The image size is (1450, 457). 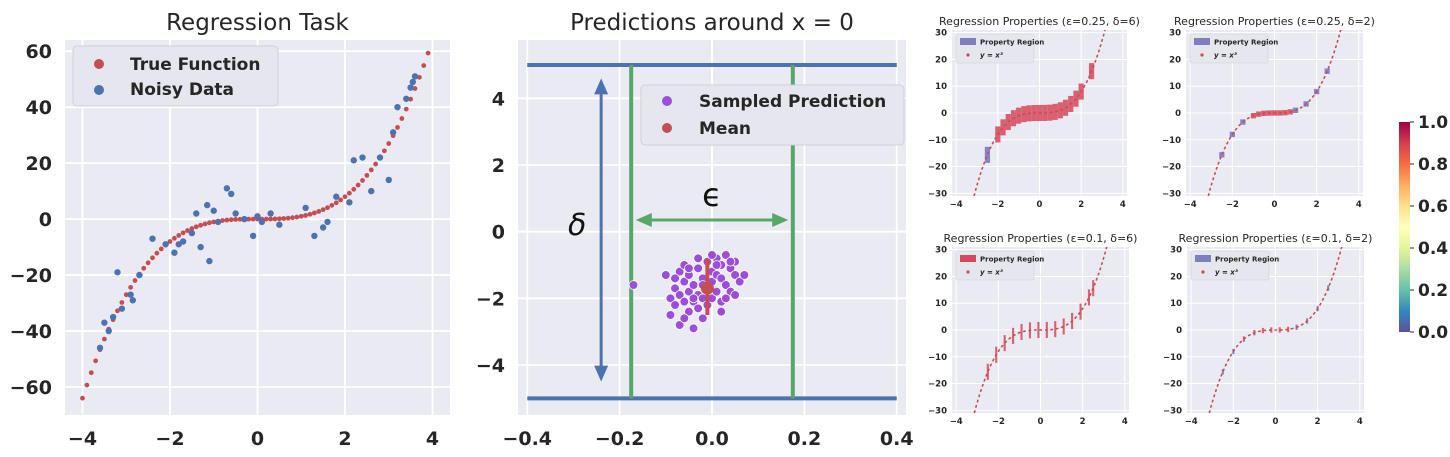 I want to click on x-tick-label: 0.0, so click(x=712, y=439).